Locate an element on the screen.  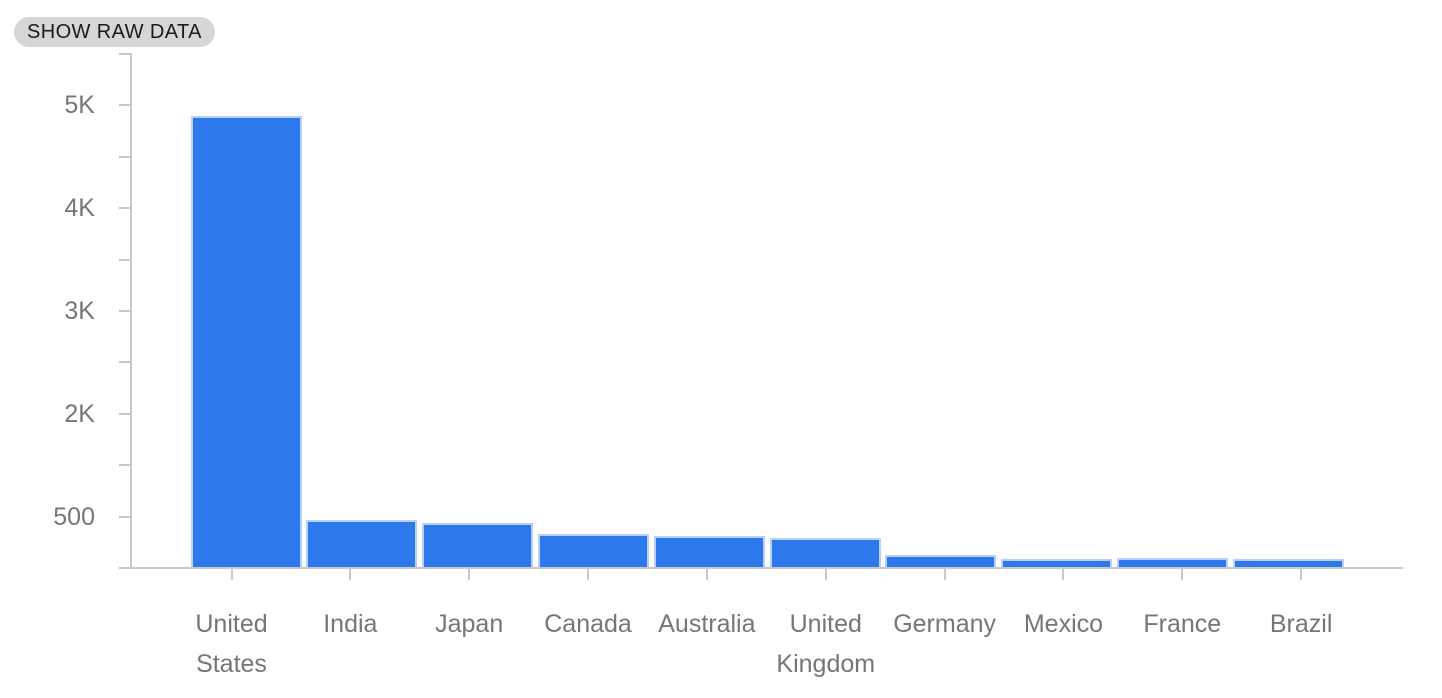
bar-australia is located at coordinates (709, 551).